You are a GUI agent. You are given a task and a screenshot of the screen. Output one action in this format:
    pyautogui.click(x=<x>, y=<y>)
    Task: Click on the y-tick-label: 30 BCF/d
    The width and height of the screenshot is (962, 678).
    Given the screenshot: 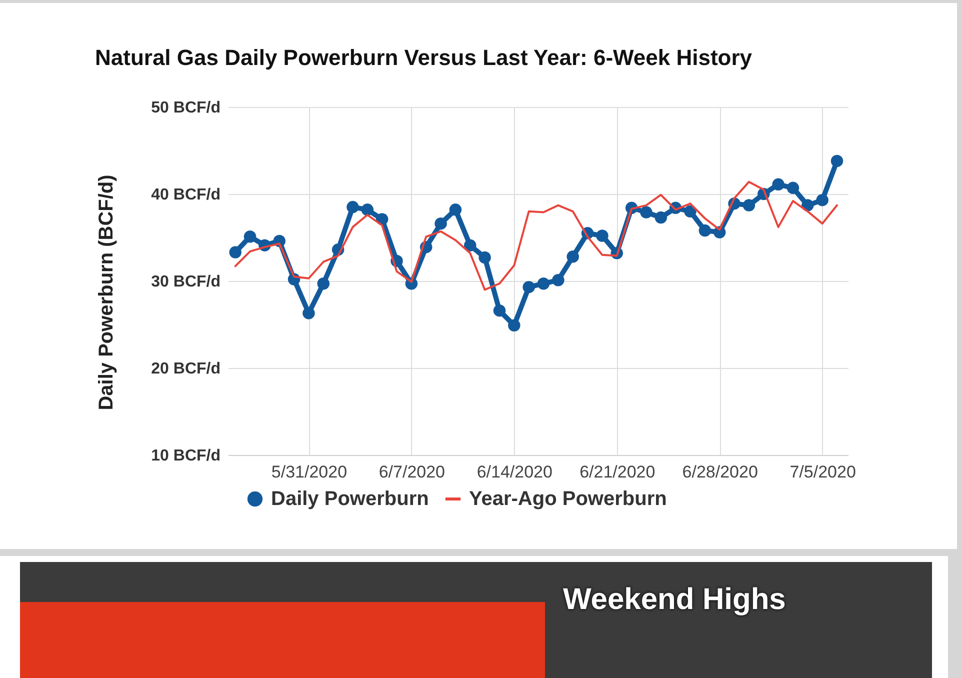 What is the action you would take?
    pyautogui.click(x=185, y=282)
    